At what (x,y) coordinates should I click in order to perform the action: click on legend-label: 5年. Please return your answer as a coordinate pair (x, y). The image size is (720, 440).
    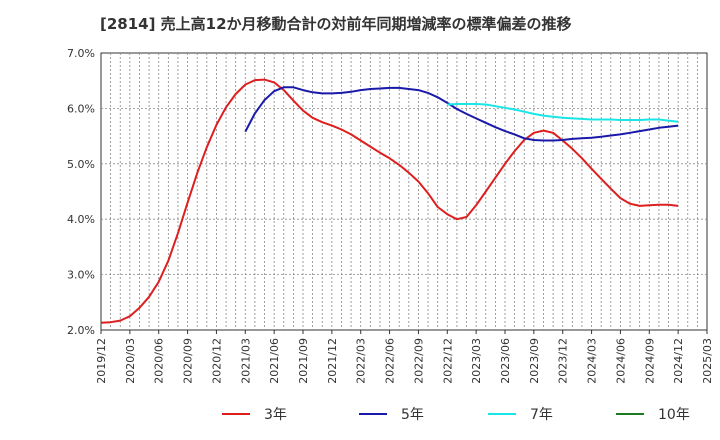
    Looking at the image, I should click on (412, 415).